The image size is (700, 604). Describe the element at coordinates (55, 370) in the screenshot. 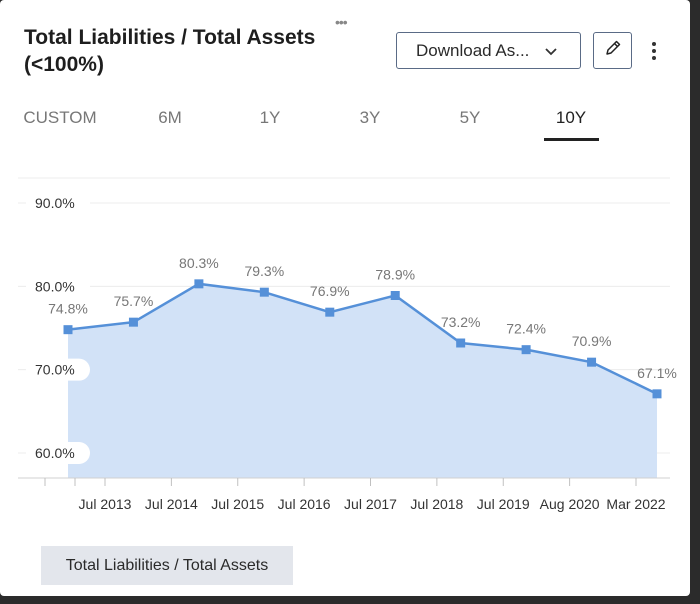

I see `y-tick-label: 70.0%` at that location.